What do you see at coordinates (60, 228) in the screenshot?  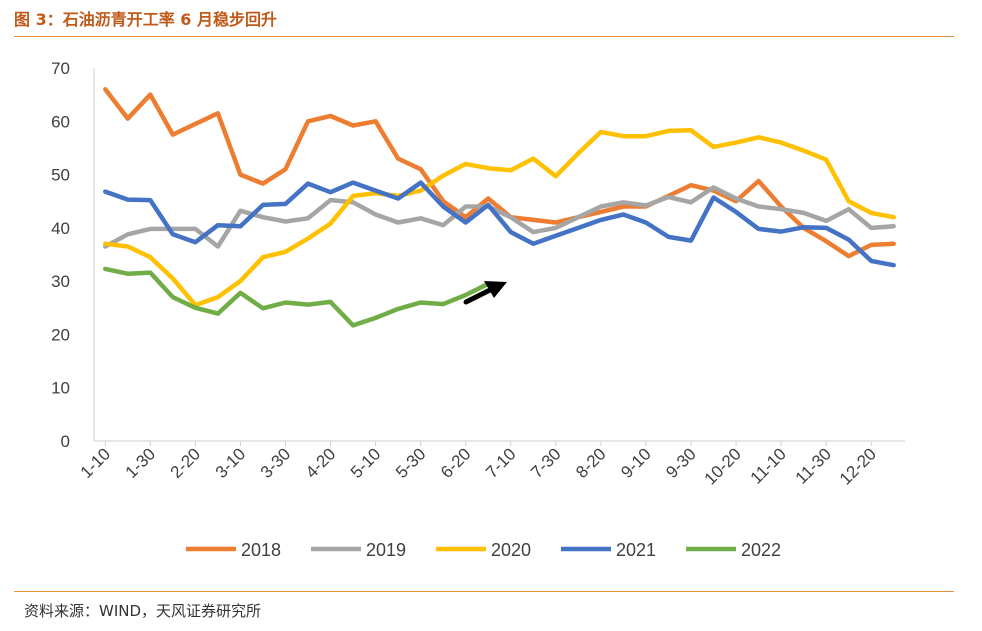 I see `y-tick-label: 40` at bounding box center [60, 228].